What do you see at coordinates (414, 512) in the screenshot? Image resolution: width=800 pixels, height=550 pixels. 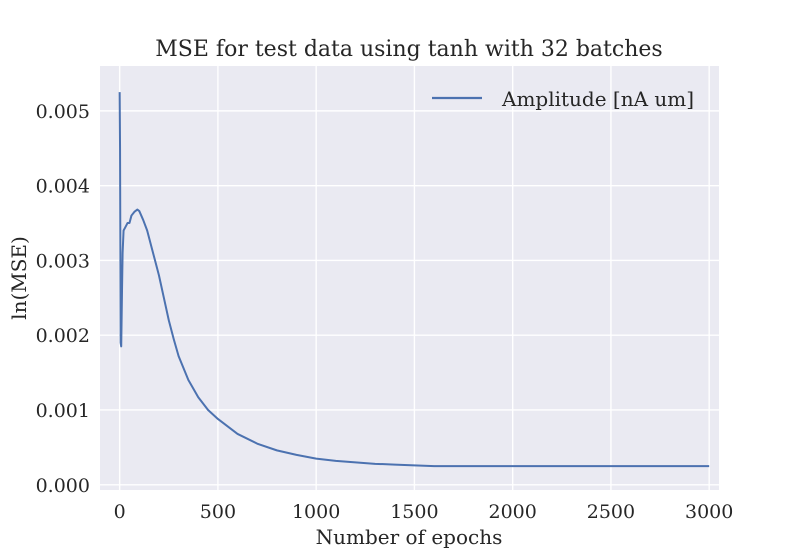 I see `x-tick-label: 1500` at bounding box center [414, 512].